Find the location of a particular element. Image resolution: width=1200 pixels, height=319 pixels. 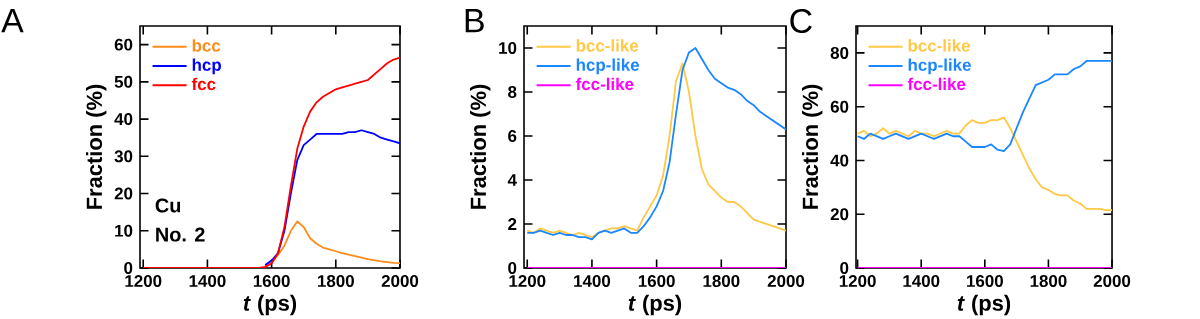

y-tick-label: 80 is located at coordinates (839, 52).